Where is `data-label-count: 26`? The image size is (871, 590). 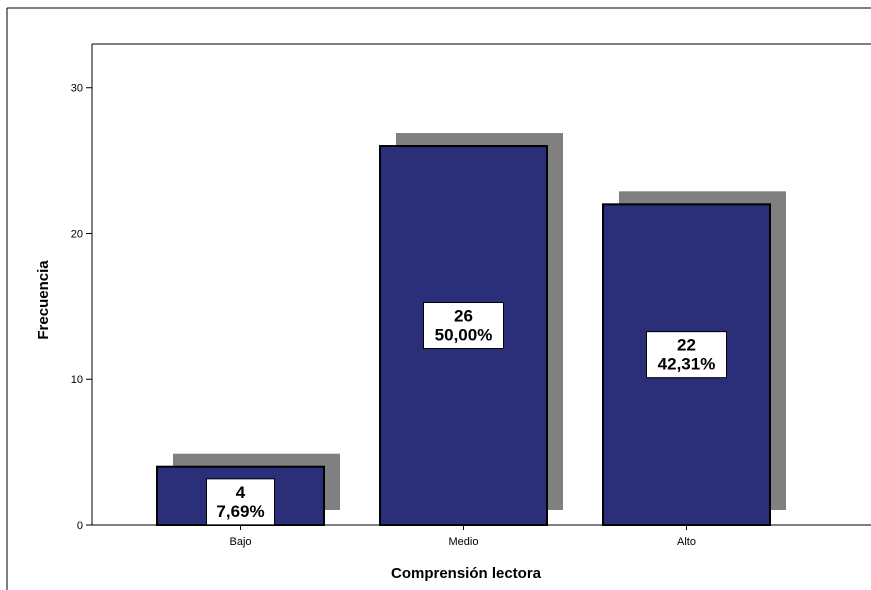
data-label-count: 26 is located at coordinates (463, 316).